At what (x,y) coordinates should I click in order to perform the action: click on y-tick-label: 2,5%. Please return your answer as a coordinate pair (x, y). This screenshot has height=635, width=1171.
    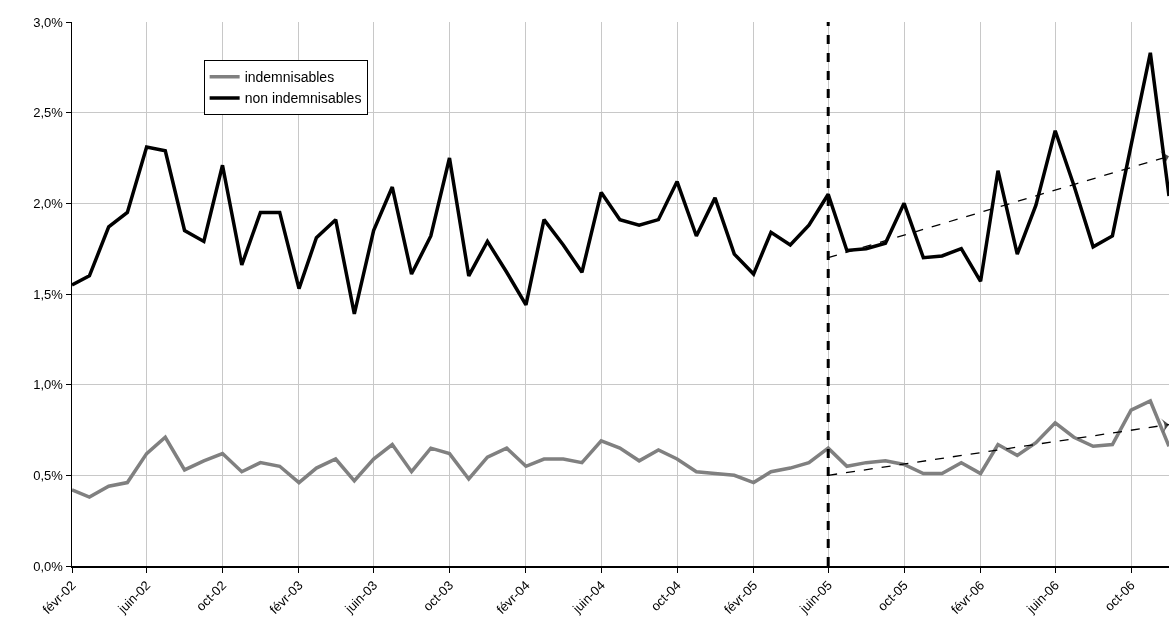
    Looking at the image, I should click on (48, 113).